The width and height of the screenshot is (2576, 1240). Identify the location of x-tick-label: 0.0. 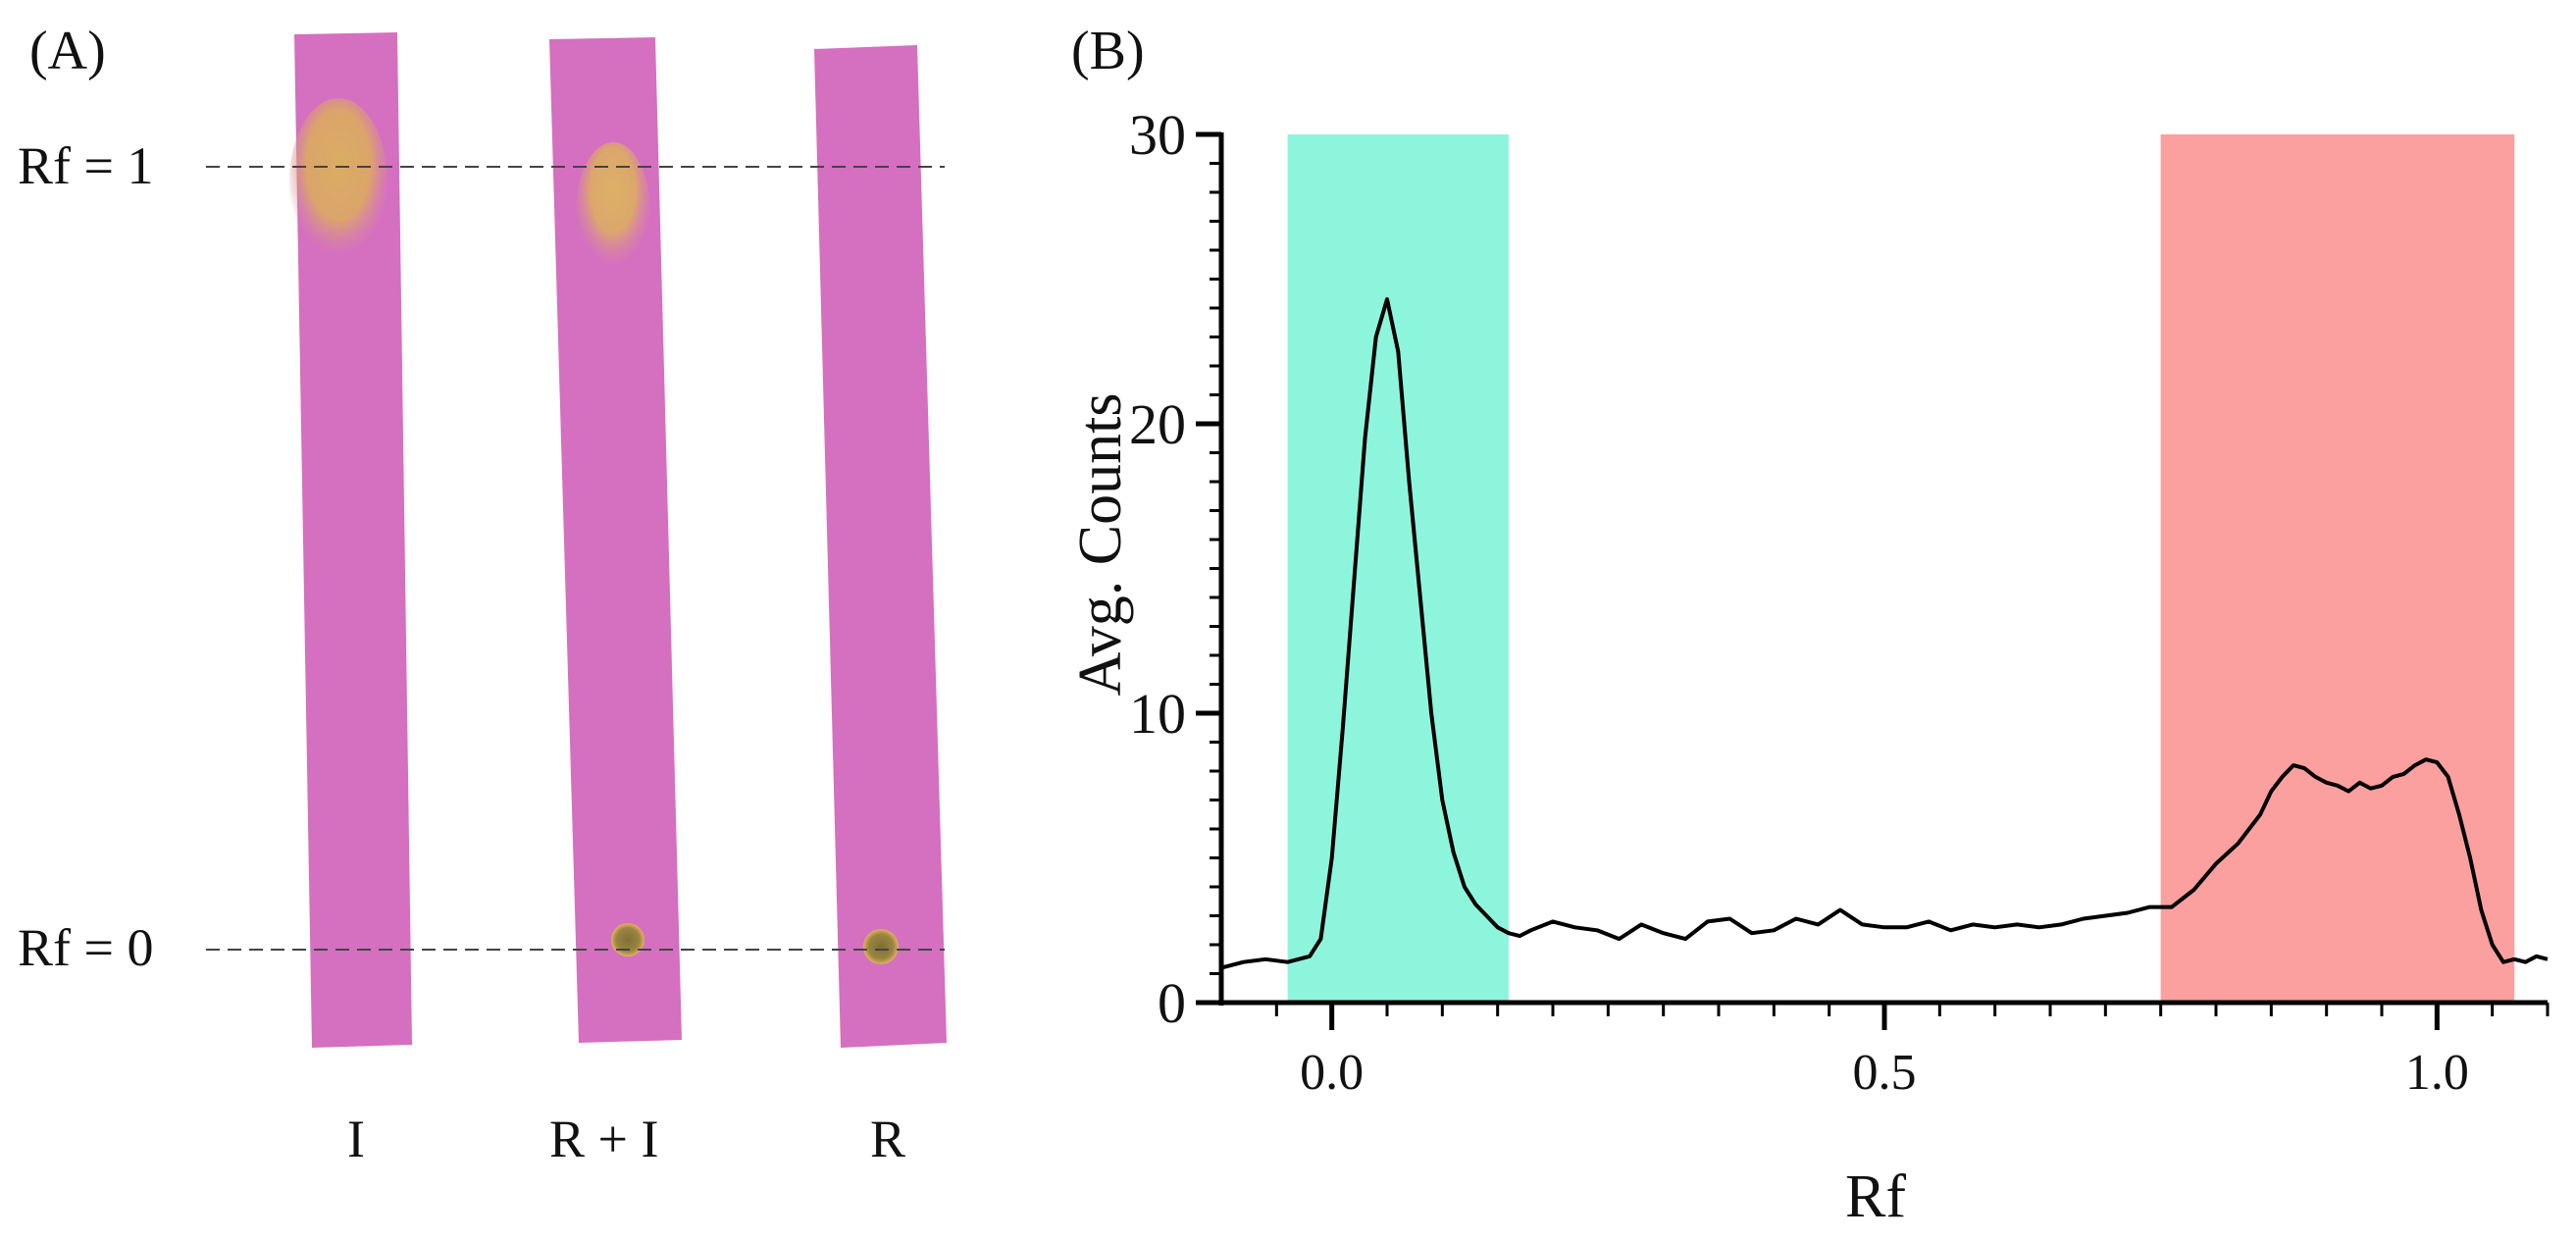
(1332, 1073).